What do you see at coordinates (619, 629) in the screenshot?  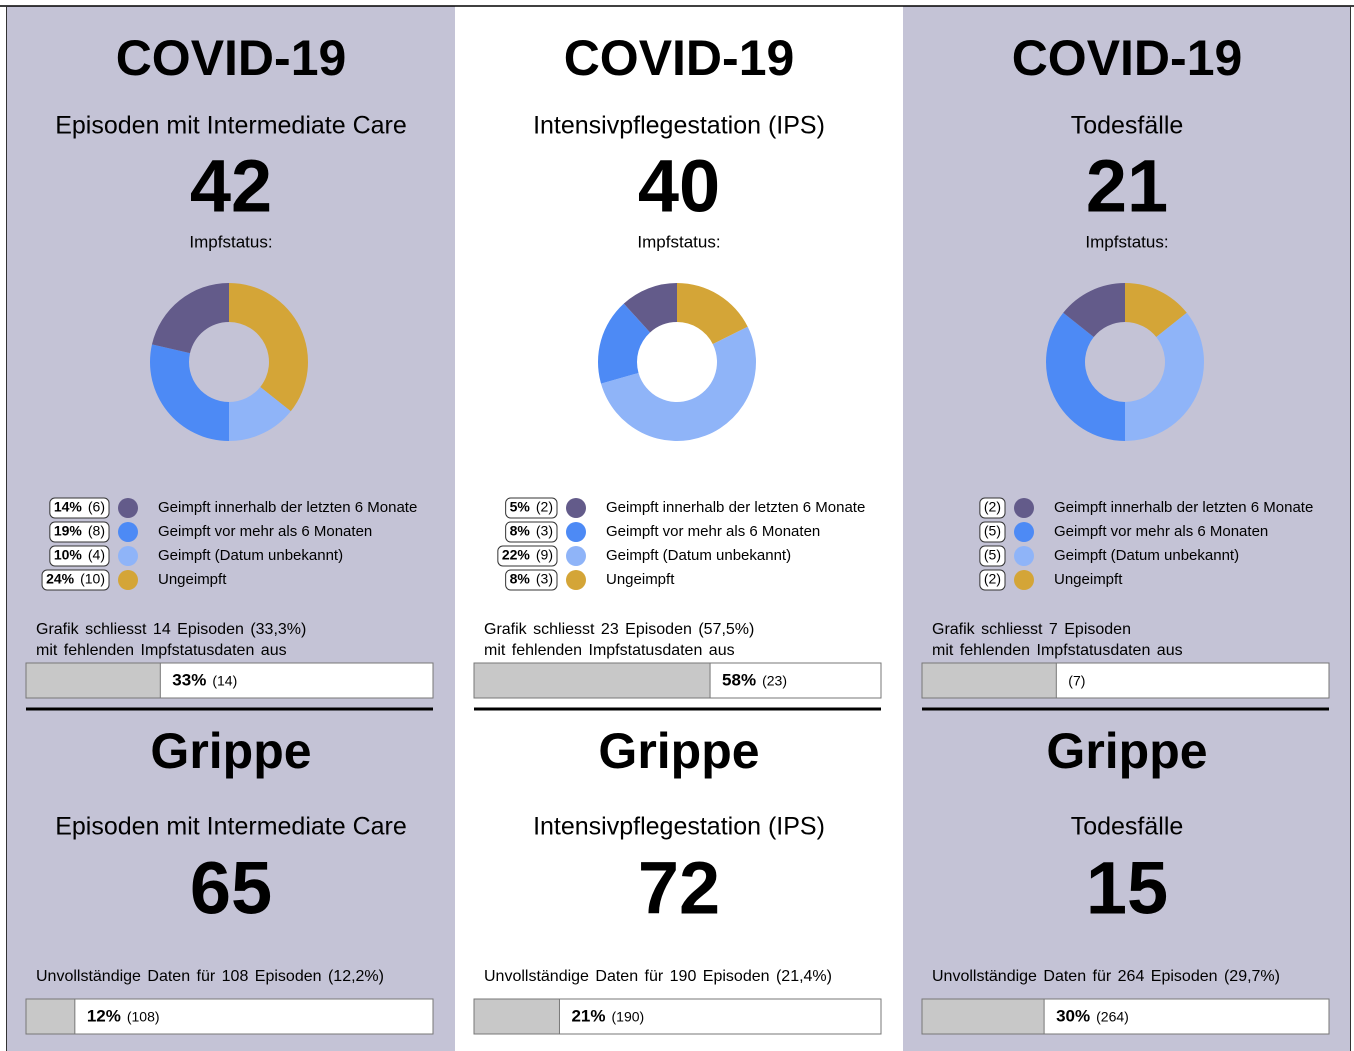 I see `excluded-note: Grafik schliesst 23 Episoden (57,5%)` at bounding box center [619, 629].